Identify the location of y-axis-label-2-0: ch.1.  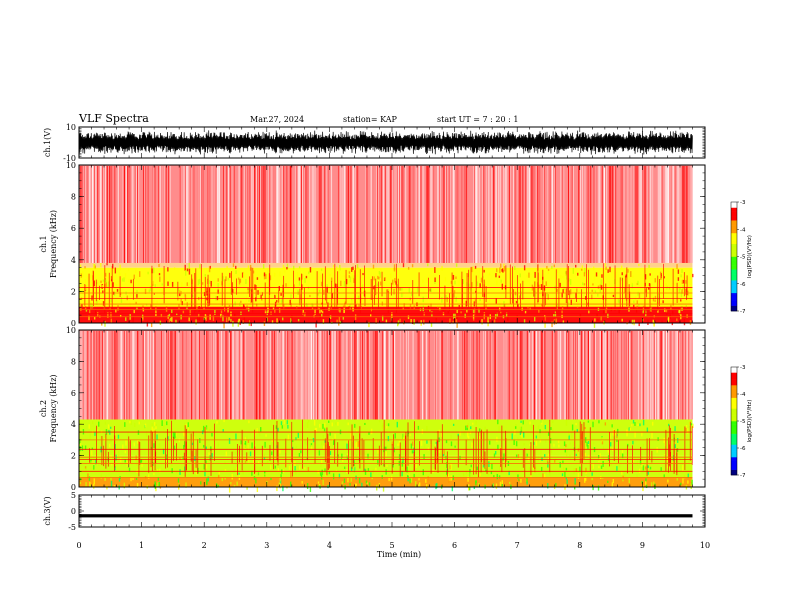
(43, 243).